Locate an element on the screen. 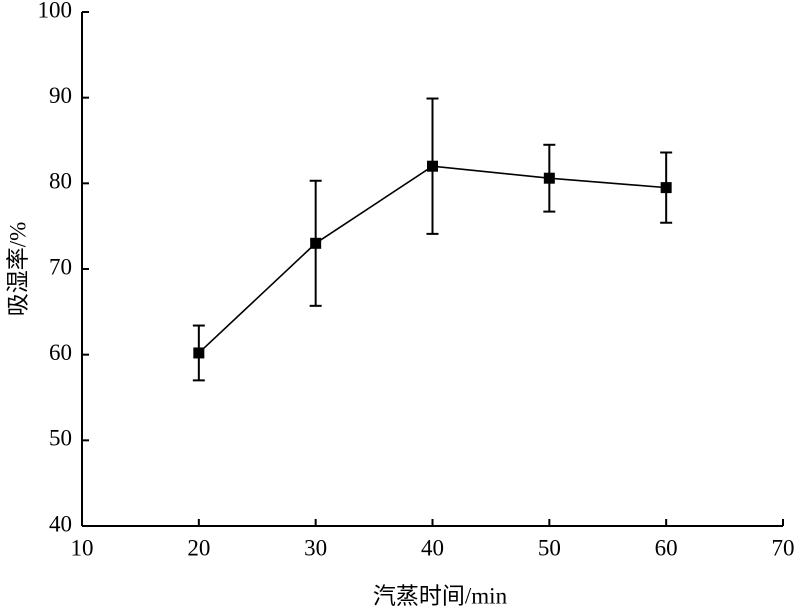 The height and width of the screenshot is (614, 800). y-tick-label: 80 is located at coordinates (60, 181).